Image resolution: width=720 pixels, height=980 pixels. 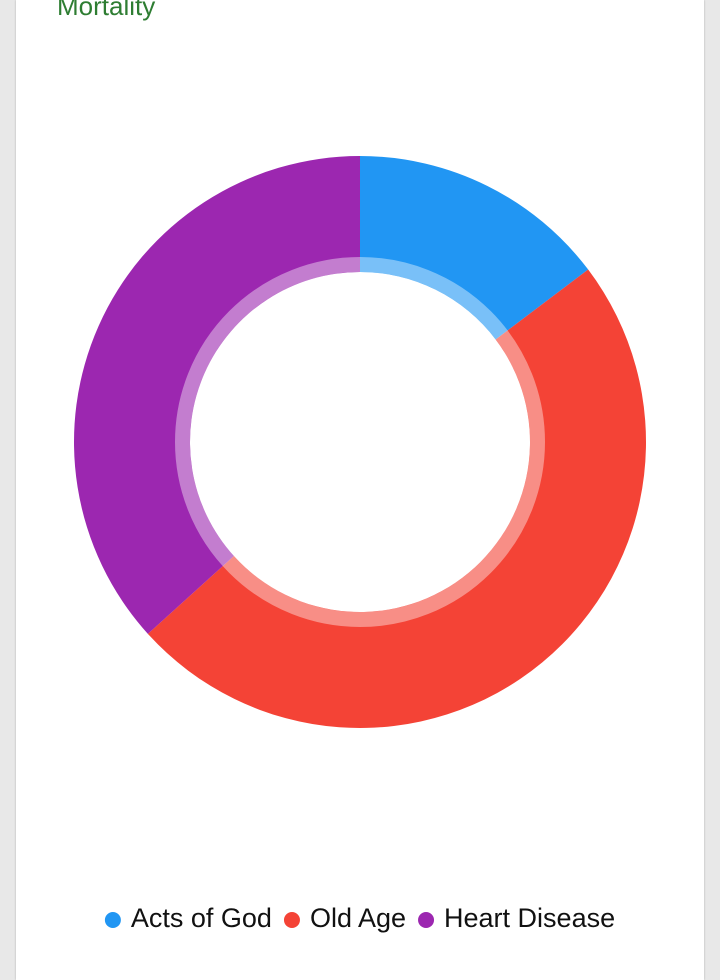 I want to click on legend-label: Acts of God, so click(x=201, y=918).